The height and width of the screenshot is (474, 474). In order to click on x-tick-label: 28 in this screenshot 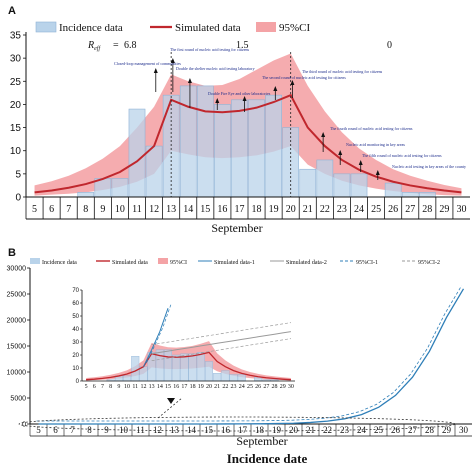, I will do `click(427, 209)`.